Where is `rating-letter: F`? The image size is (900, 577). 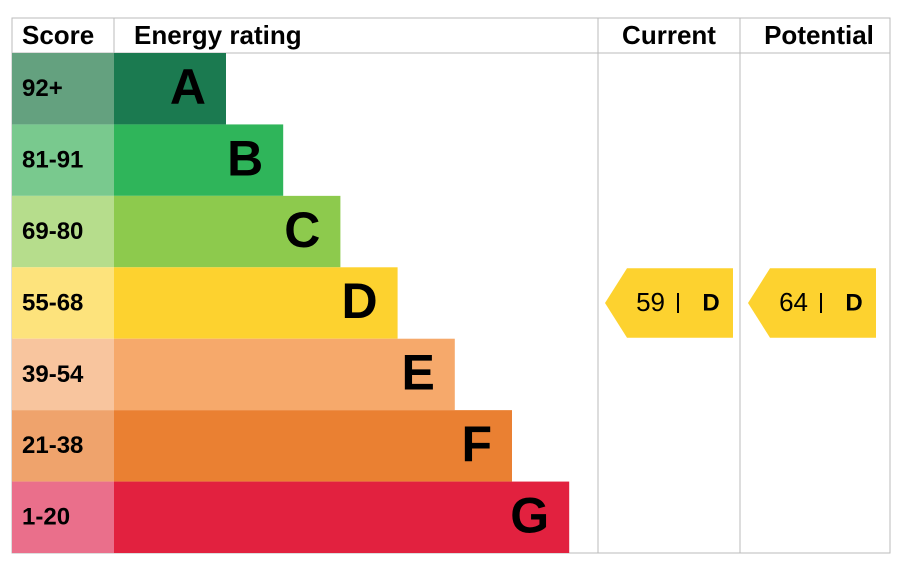
rating-letter: F is located at coordinates (476, 444).